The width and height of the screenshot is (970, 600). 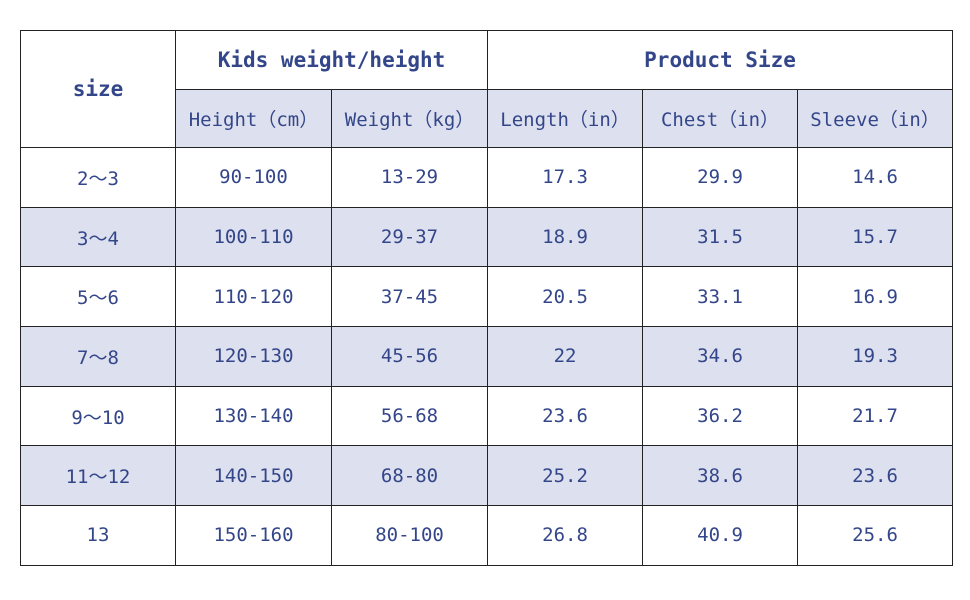 I want to click on subheader-cell: Sleeve（in）, so click(x=875, y=118).